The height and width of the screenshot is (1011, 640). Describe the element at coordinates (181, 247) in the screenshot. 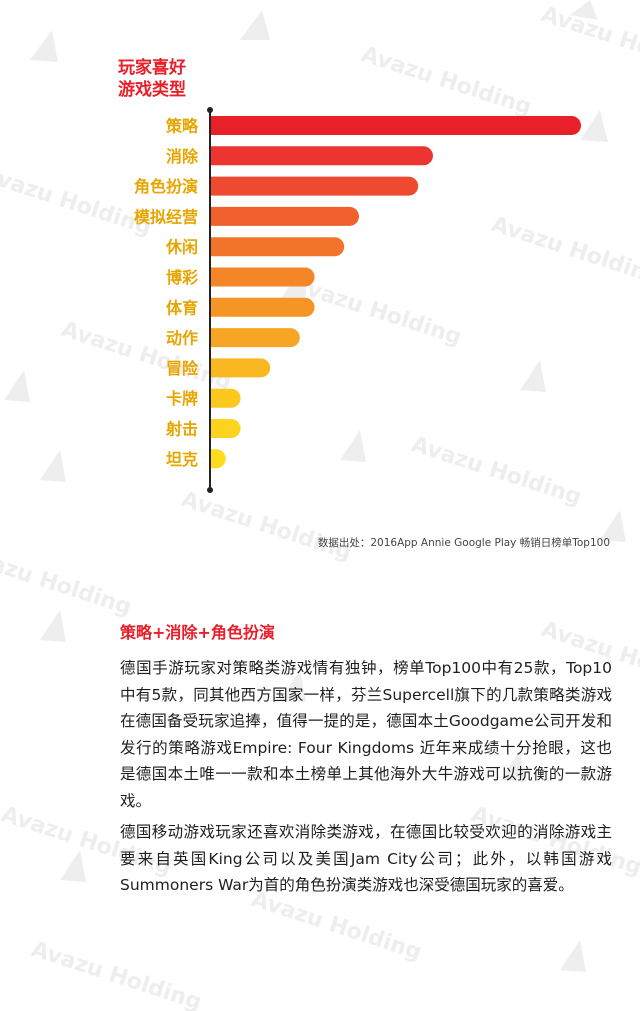

I see `category-label: 休闲` at that location.